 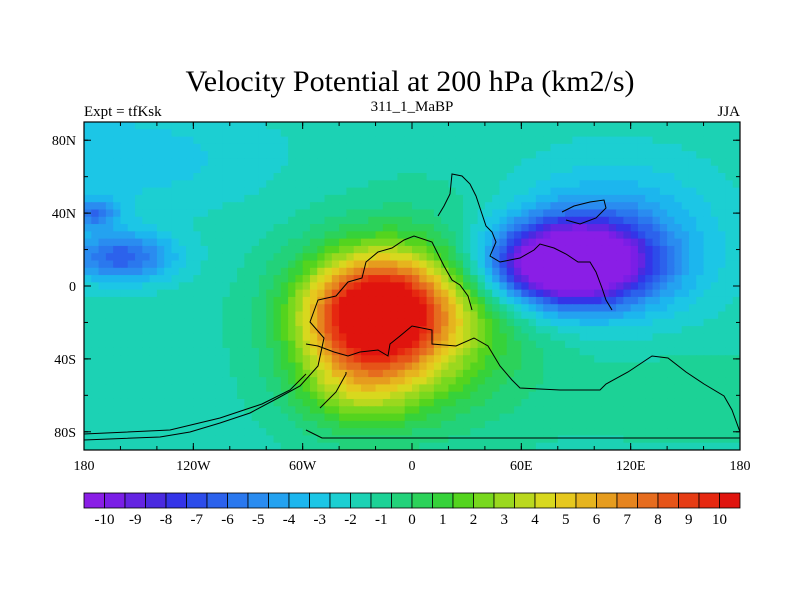 What do you see at coordinates (505, 520) in the screenshot?
I see `colorbar-label: 3` at bounding box center [505, 520].